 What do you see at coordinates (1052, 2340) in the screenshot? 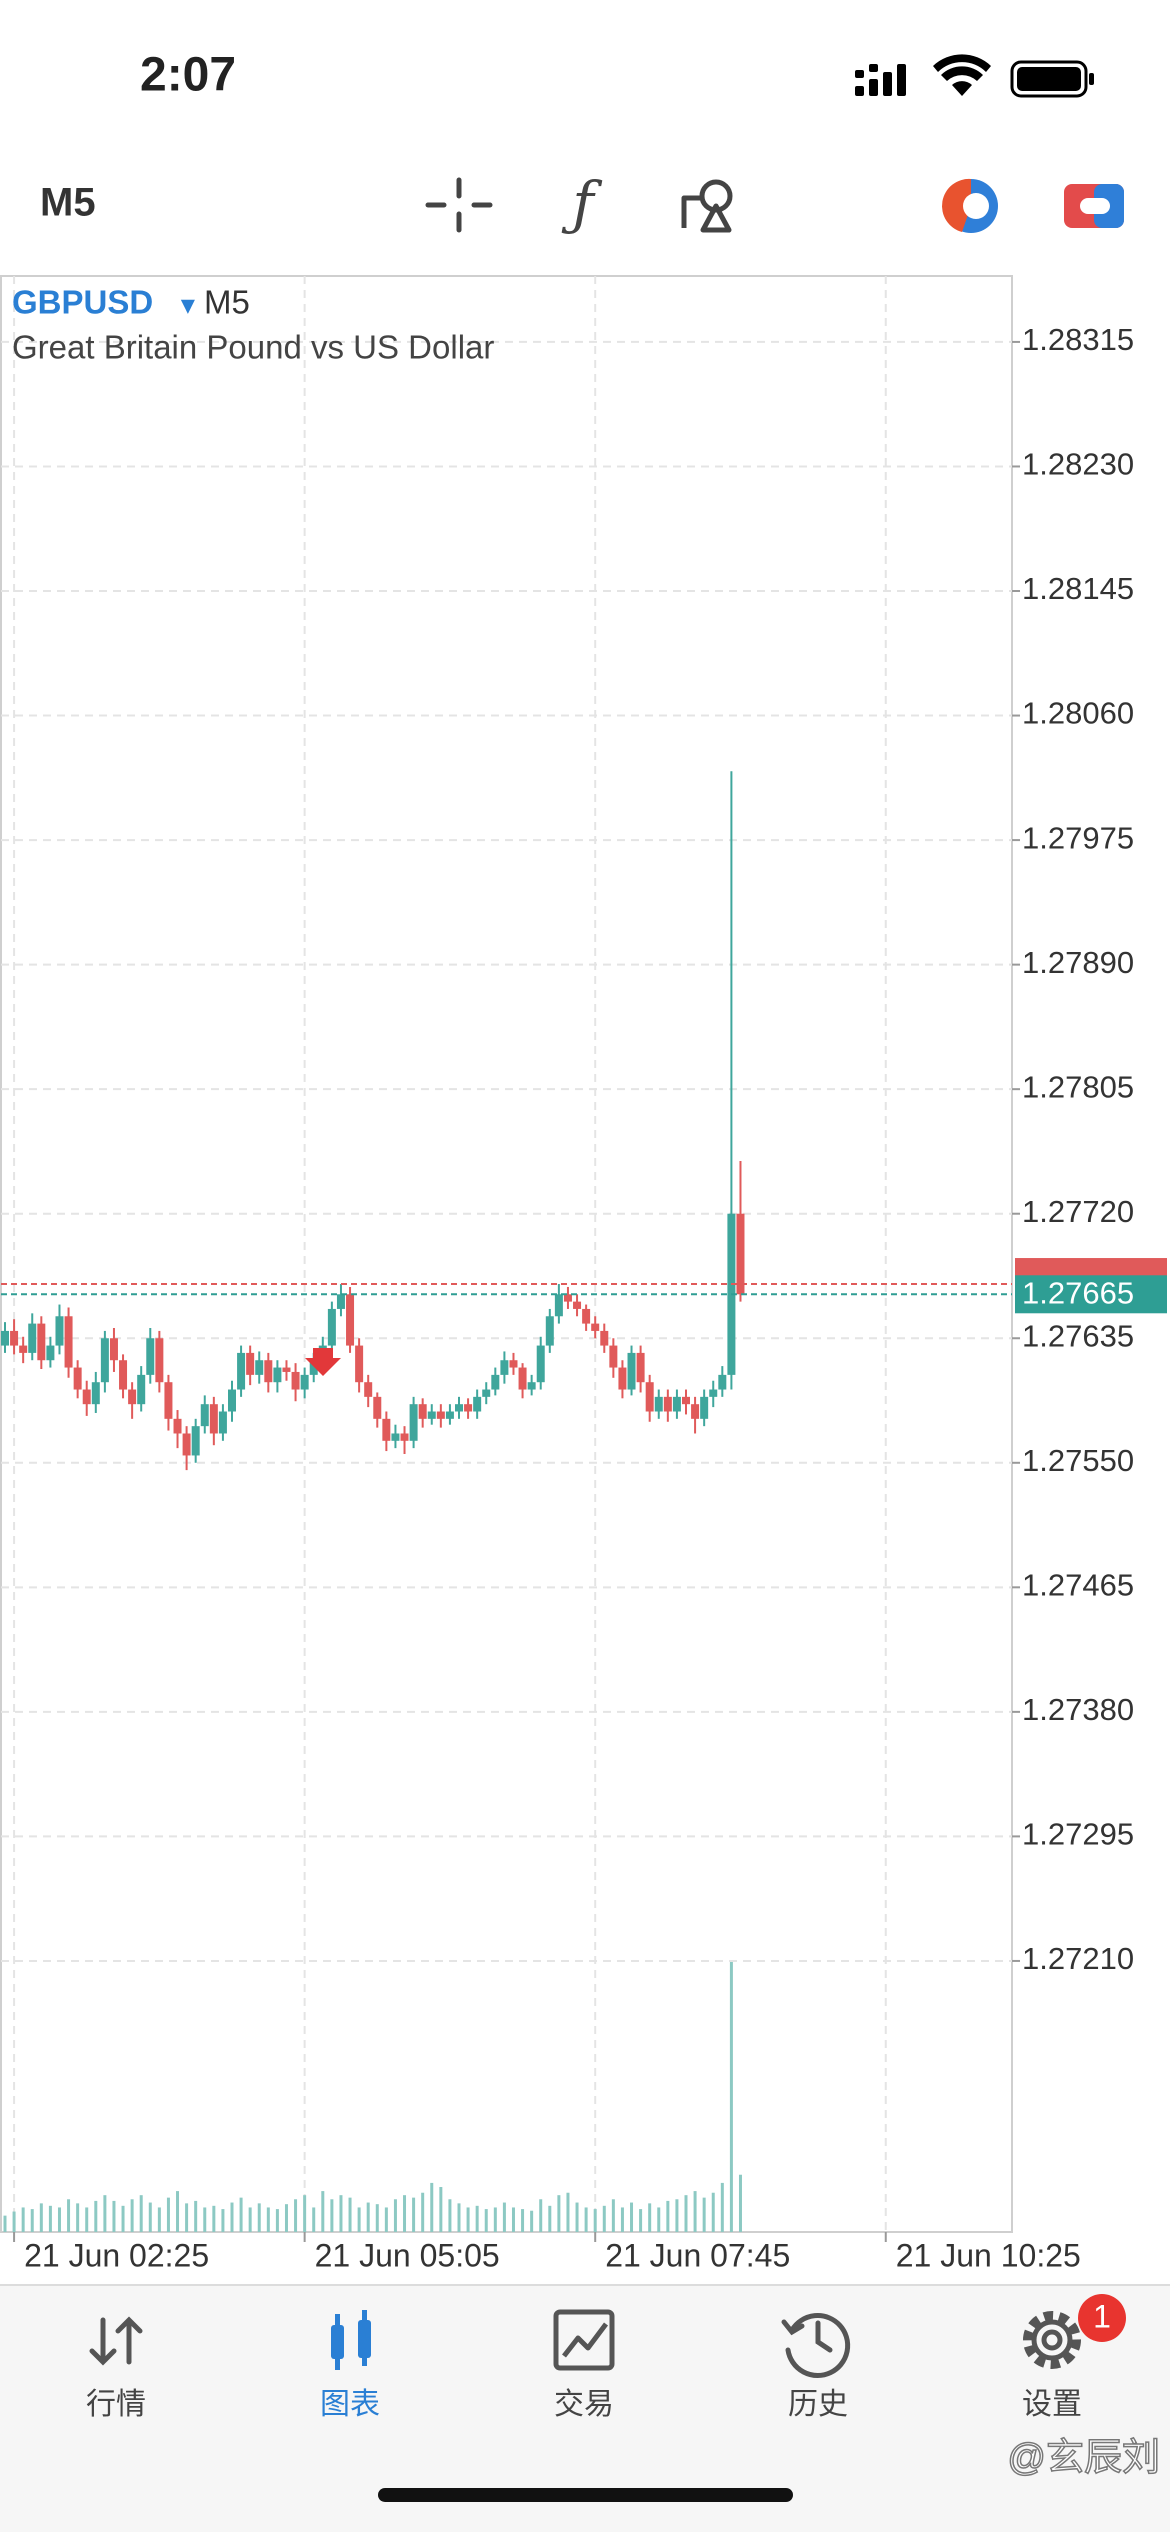
I see `settings-icon` at bounding box center [1052, 2340].